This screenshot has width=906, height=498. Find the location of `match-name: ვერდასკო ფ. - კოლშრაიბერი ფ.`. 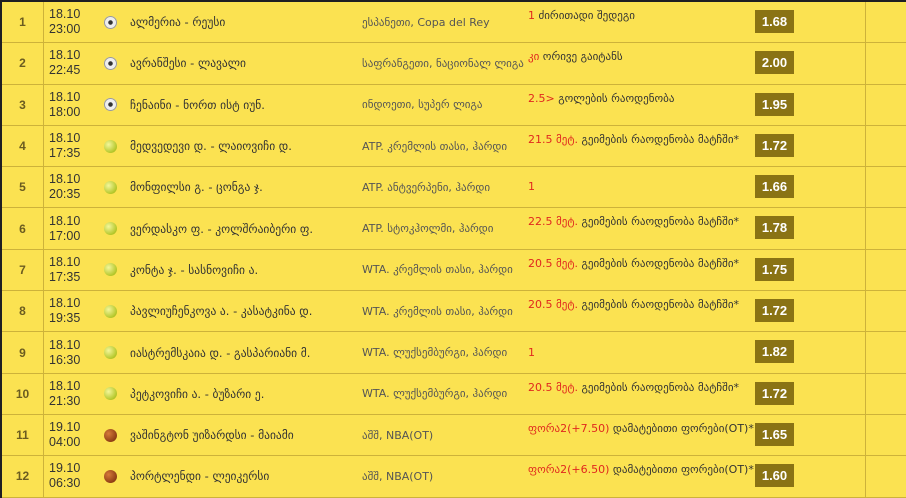

match-name: ვერდასკო ფ. - კოლშრაიბერი ფ. is located at coordinates (222, 228).